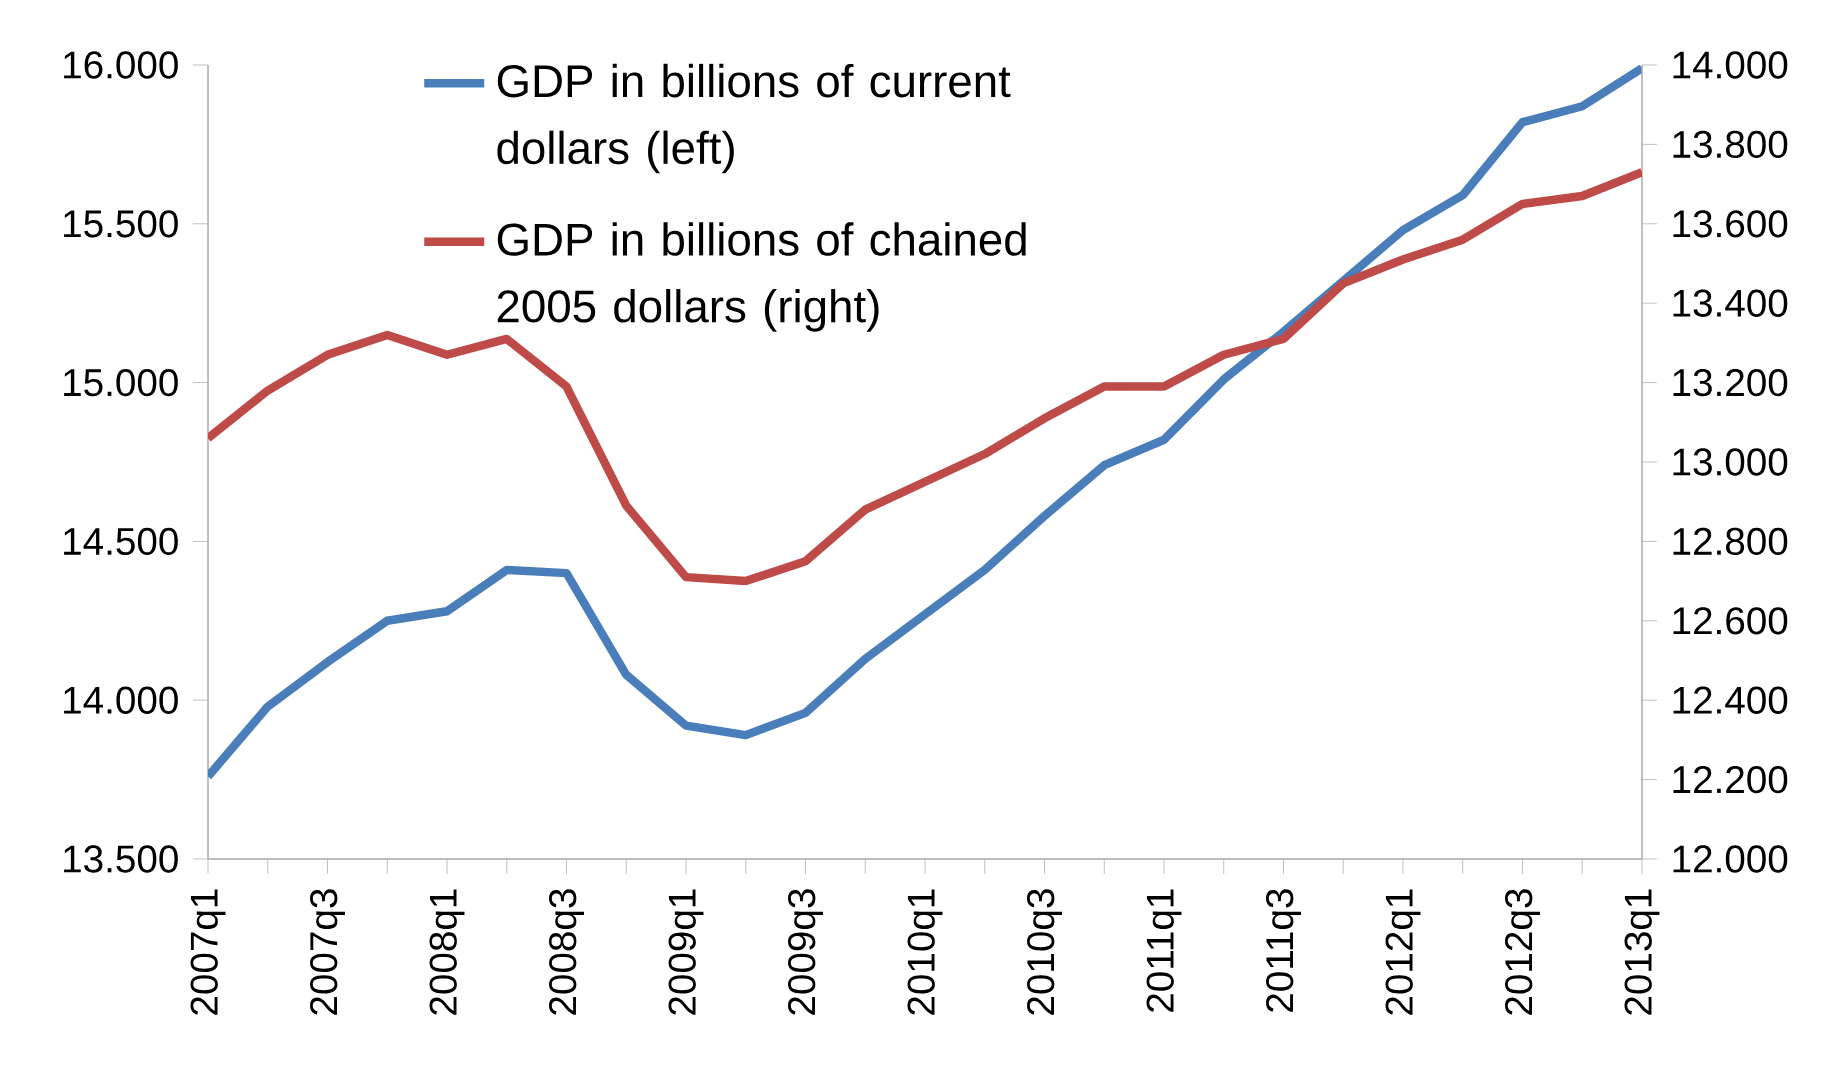 The height and width of the screenshot is (1068, 1835). I want to click on x-tick-label: 2010q3, so click(1044, 952).